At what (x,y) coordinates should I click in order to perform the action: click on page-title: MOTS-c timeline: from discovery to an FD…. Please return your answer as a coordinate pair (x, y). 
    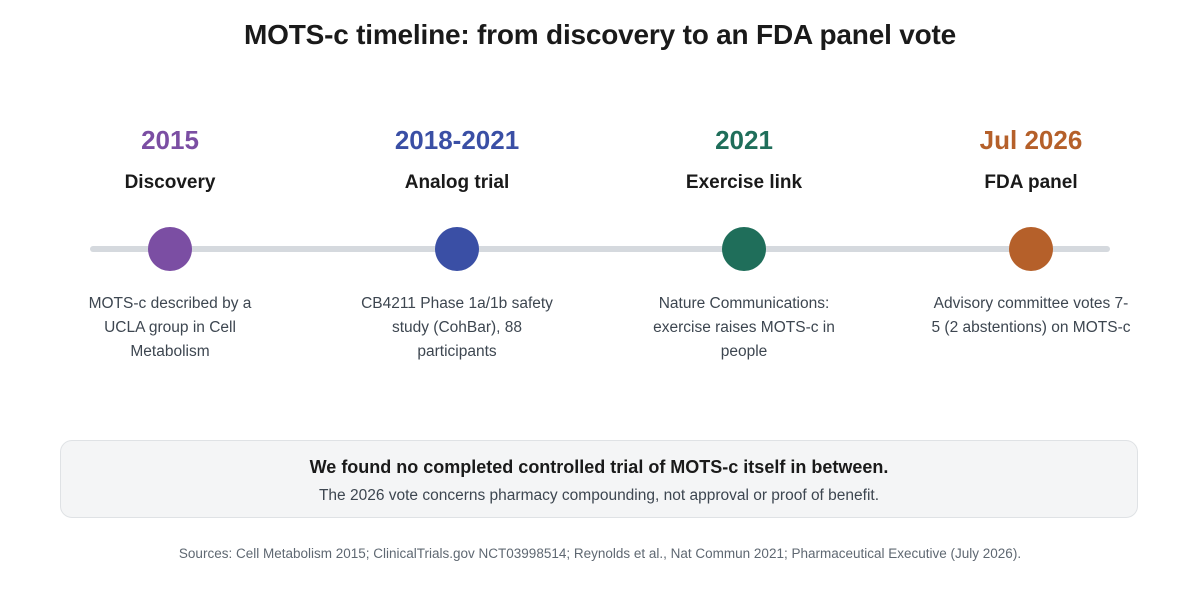
    Looking at the image, I should click on (600, 34).